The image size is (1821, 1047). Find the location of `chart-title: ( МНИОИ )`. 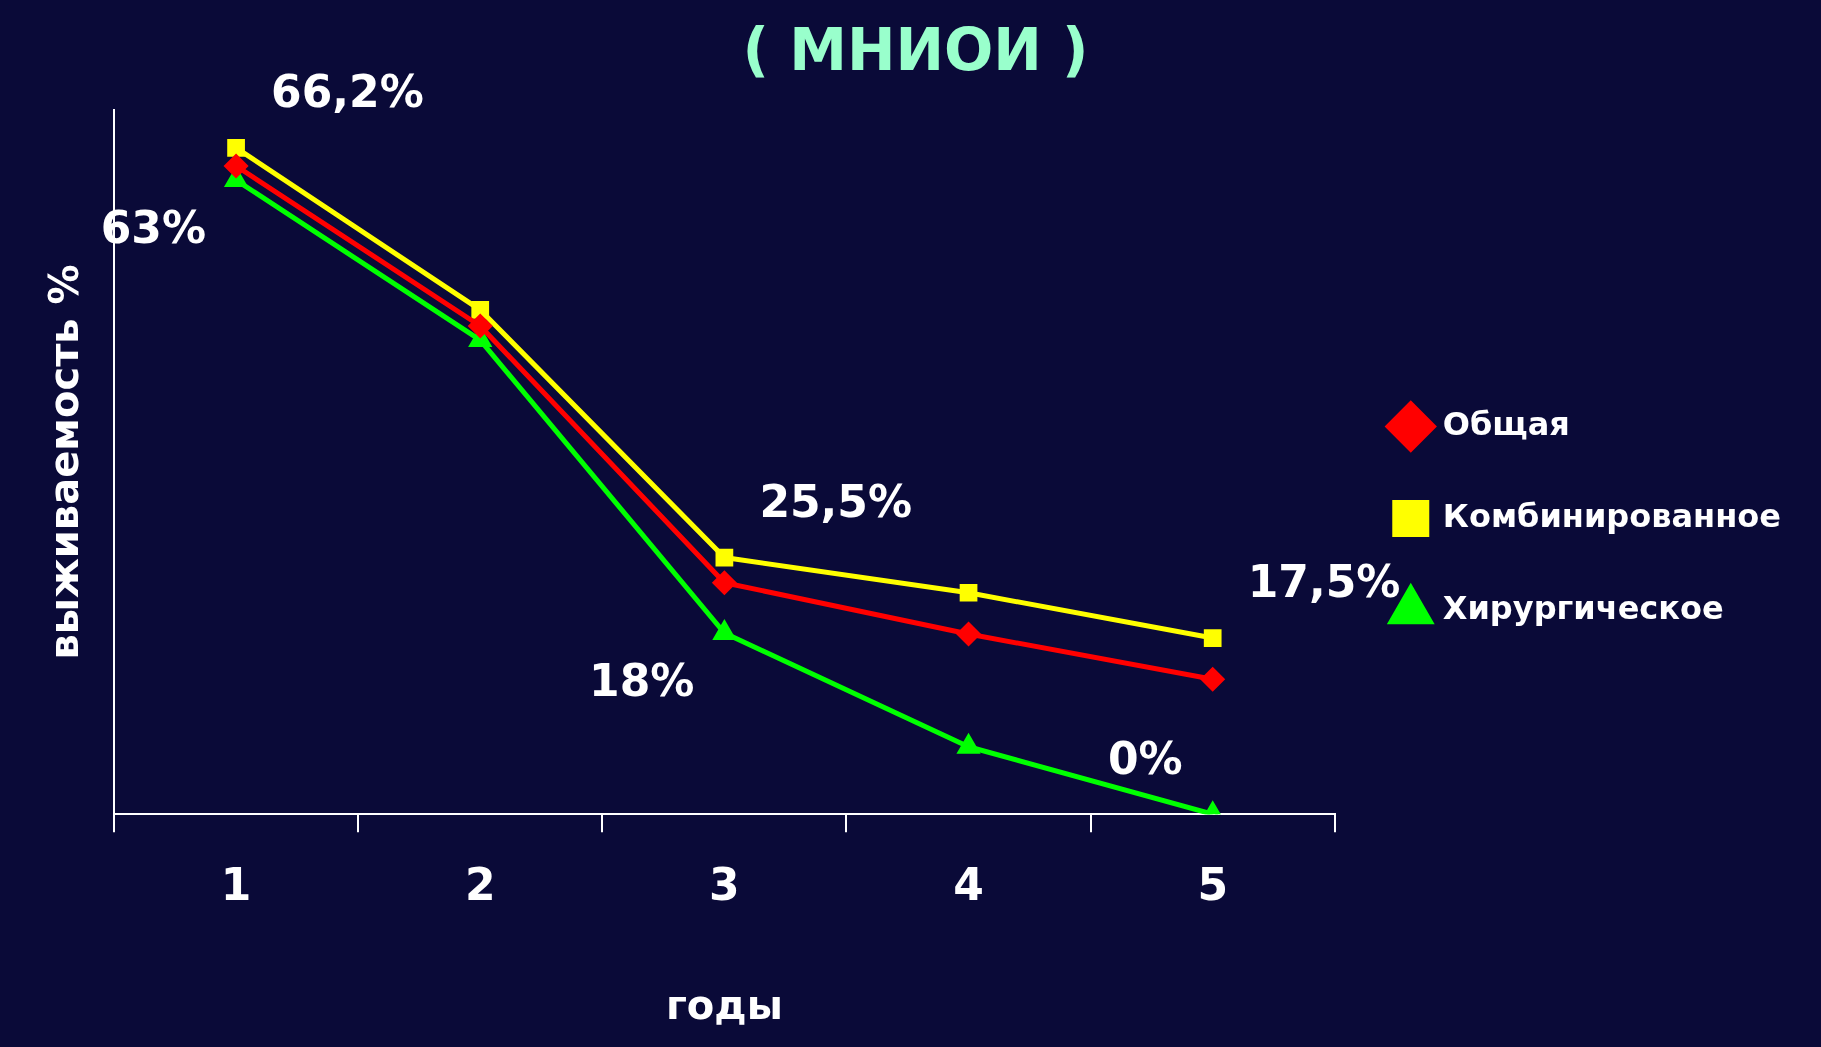

chart-title: ( МНИОИ ) is located at coordinates (915, 49).